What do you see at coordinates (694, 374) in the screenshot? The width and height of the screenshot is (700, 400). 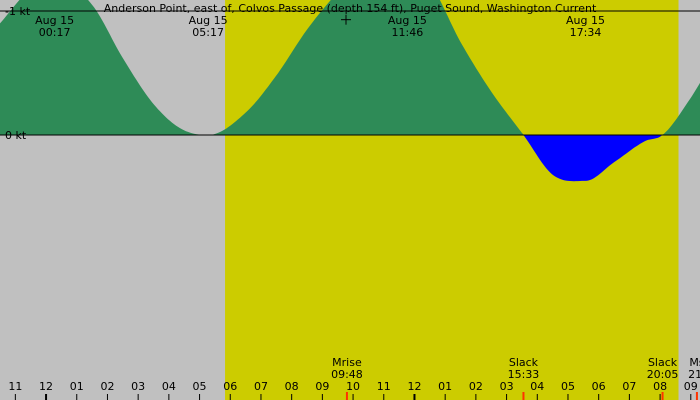 I see `event-label-time: 21:` at bounding box center [694, 374].